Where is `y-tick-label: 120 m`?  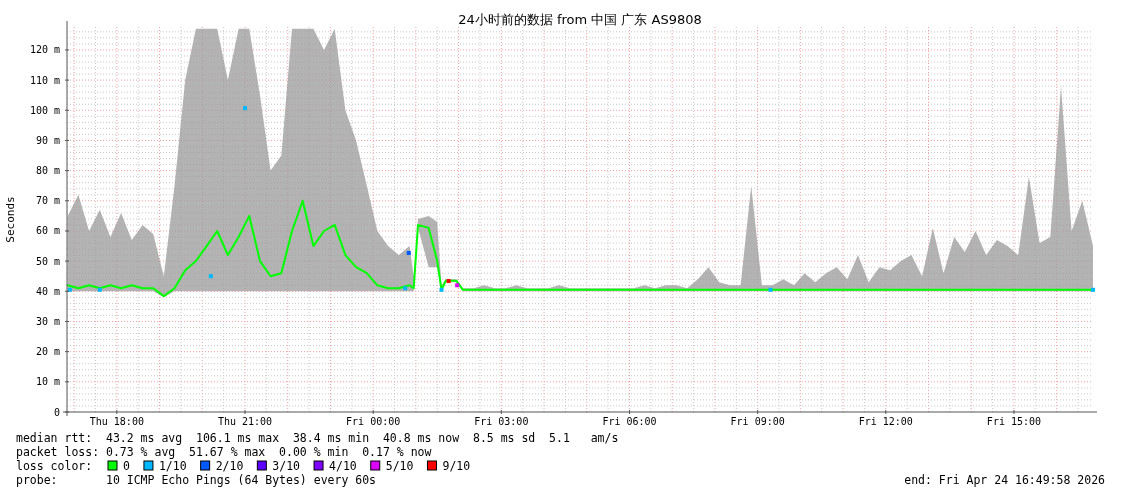
y-tick-label: 120 m is located at coordinates (44, 50).